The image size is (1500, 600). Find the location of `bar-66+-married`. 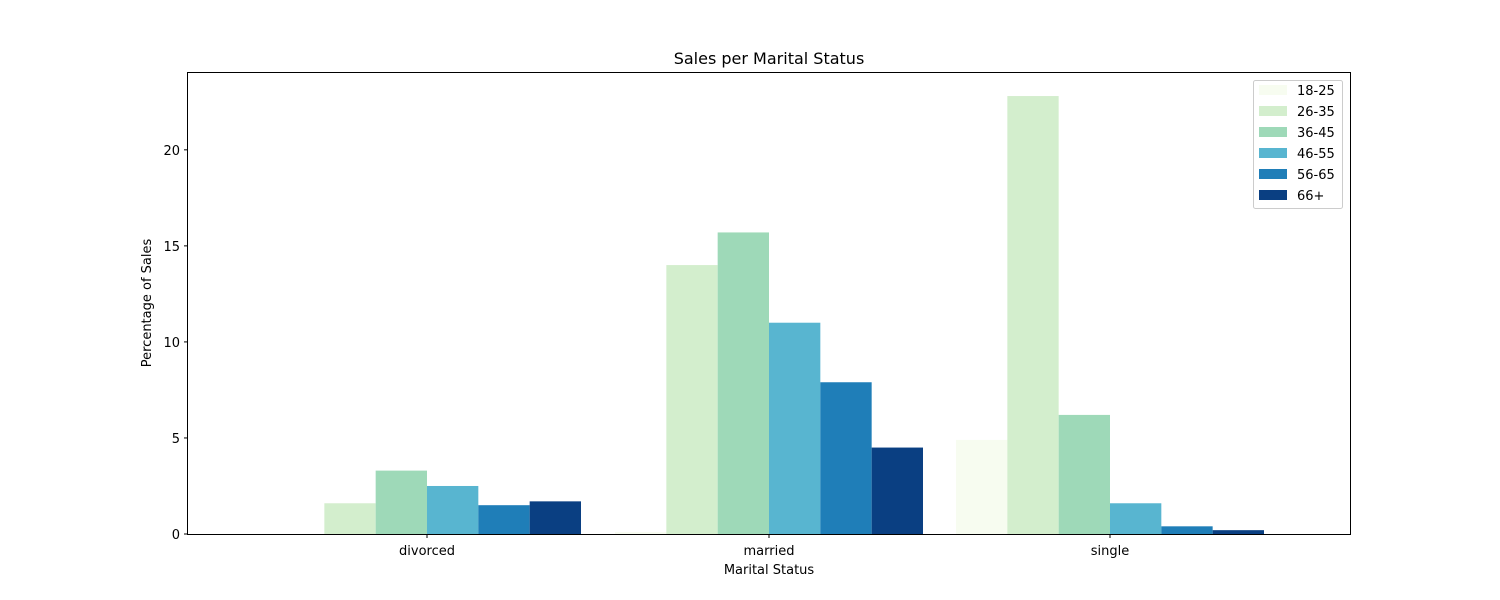

bar-66+-married is located at coordinates (897, 490).